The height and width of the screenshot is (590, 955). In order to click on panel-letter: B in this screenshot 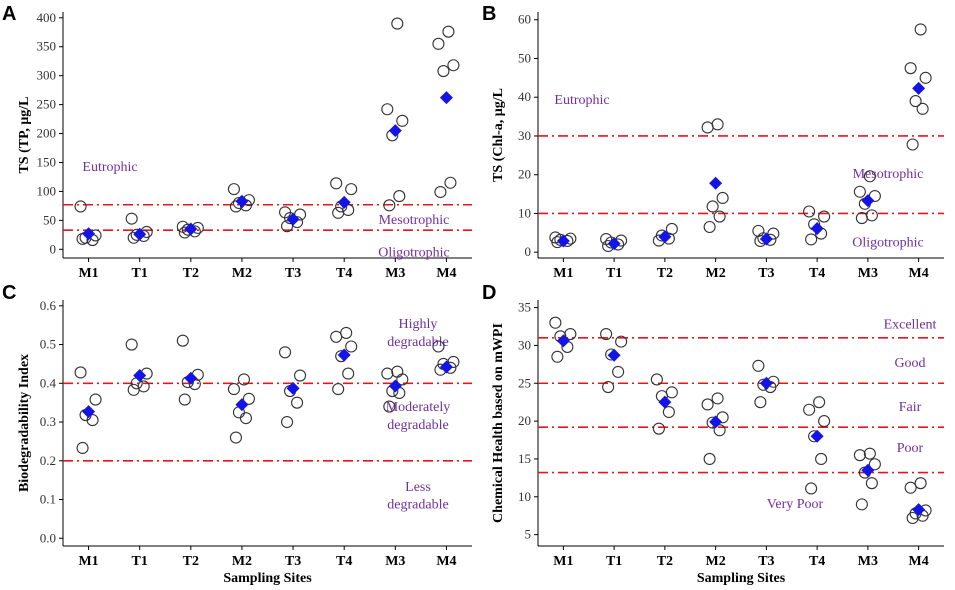, I will do `click(489, 14)`.